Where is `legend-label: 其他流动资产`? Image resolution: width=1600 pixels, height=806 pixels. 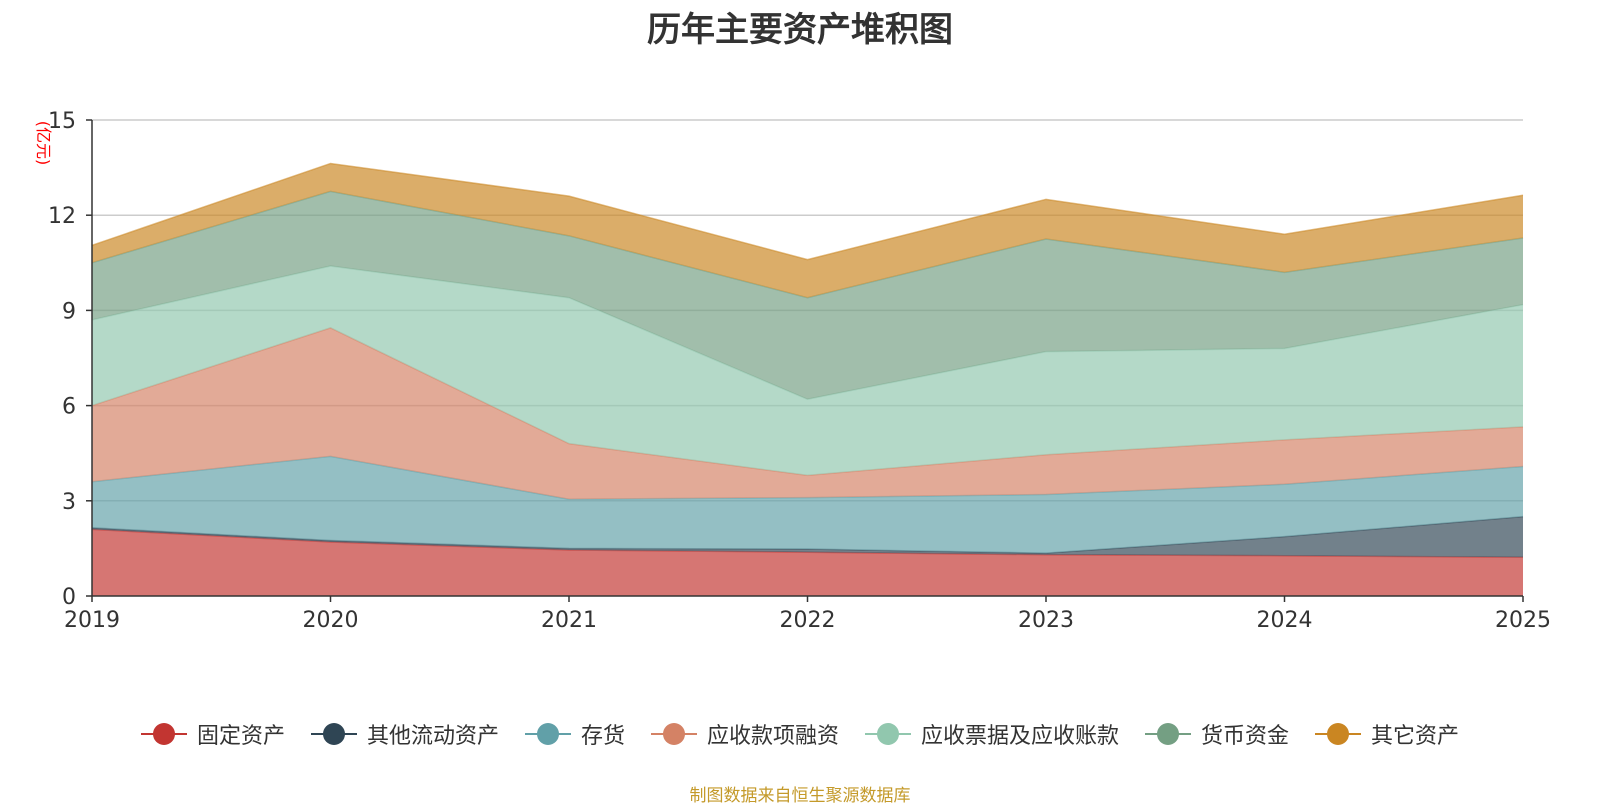
legend-label: 其他流动资产 is located at coordinates (432, 736).